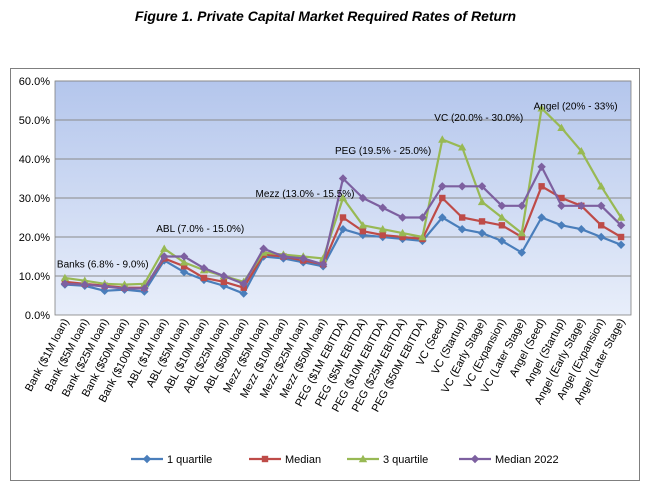 This screenshot has height=493, width=651. Describe the element at coordinates (305, 194) in the screenshot. I see `range-annotation: Mezz (13.0% - 15.5%)` at that location.